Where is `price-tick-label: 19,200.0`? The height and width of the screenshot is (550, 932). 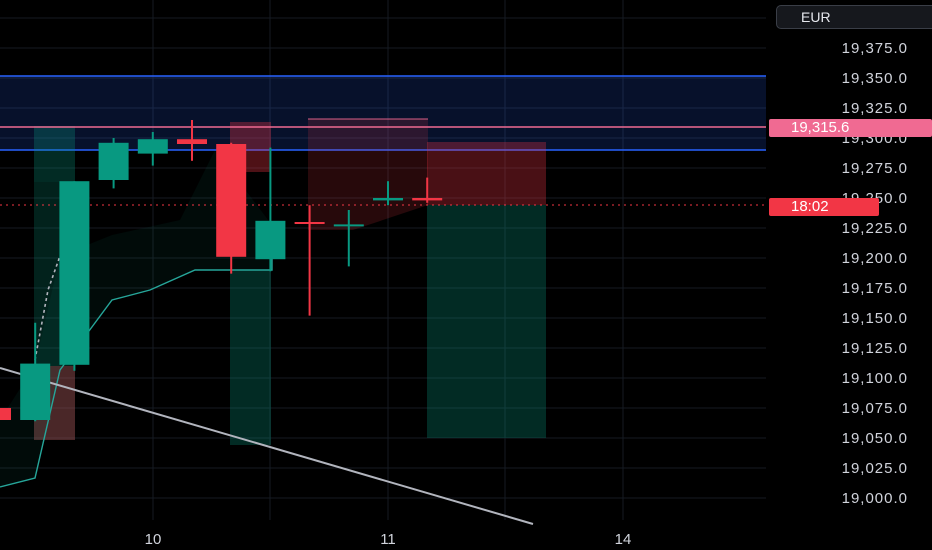
price-tick-label: 19,200.0 is located at coordinates (875, 258).